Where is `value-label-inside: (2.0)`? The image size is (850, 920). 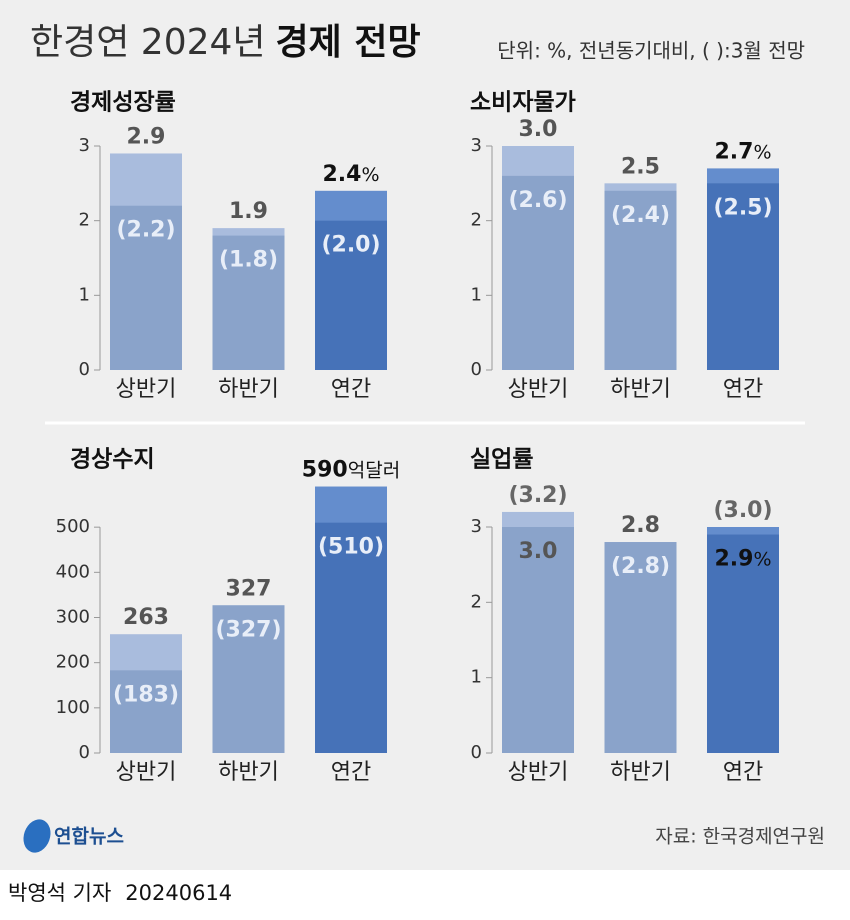
value-label-inside: (2.0) is located at coordinates (350, 245).